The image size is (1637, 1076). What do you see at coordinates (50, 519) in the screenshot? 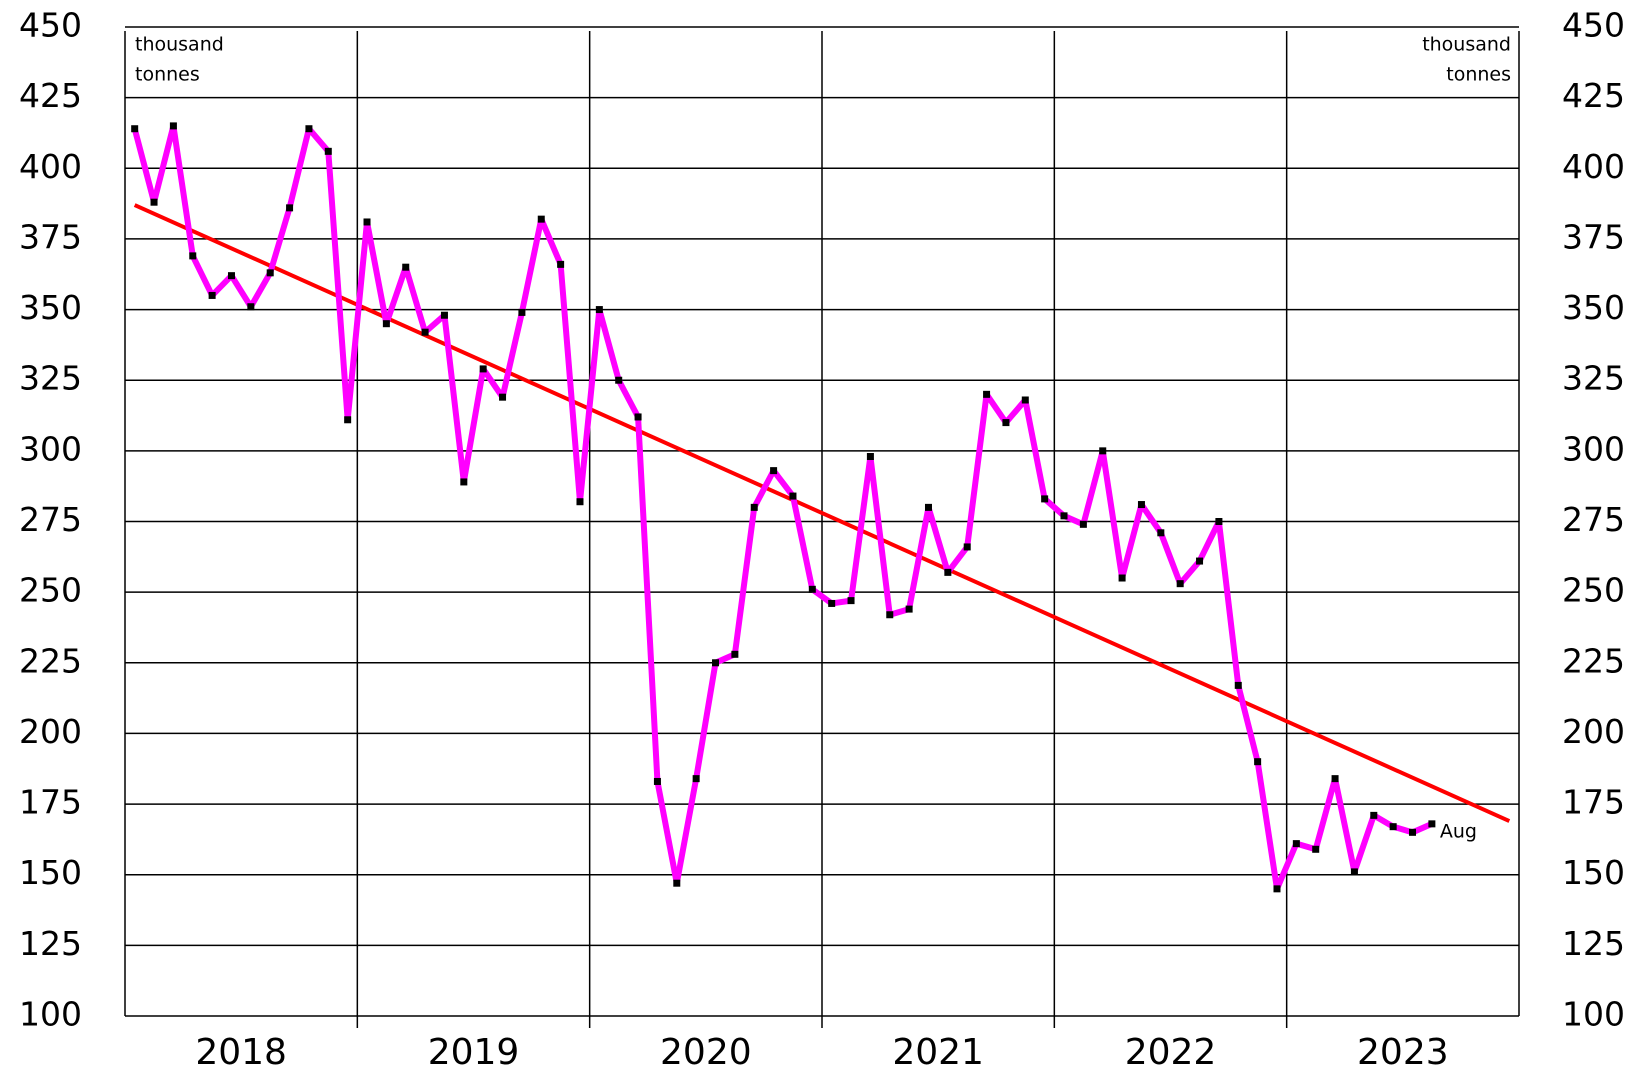
I see `y-tick-label: 275` at bounding box center [50, 519].